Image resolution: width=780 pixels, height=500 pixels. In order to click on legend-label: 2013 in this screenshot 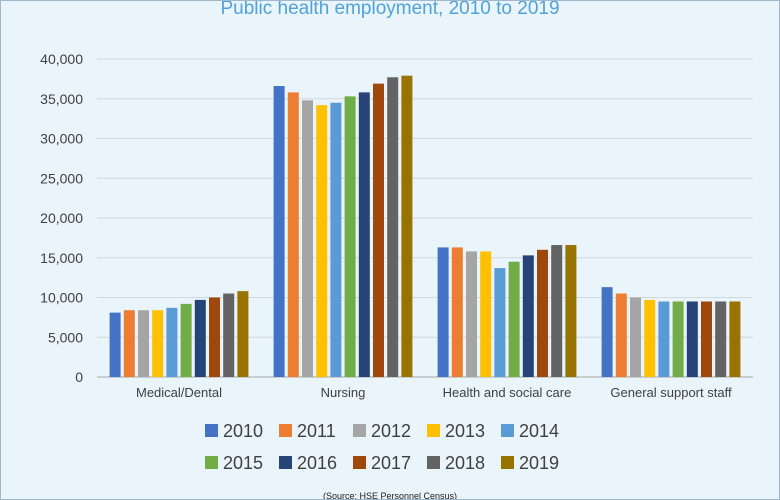, I will do `click(465, 431)`.